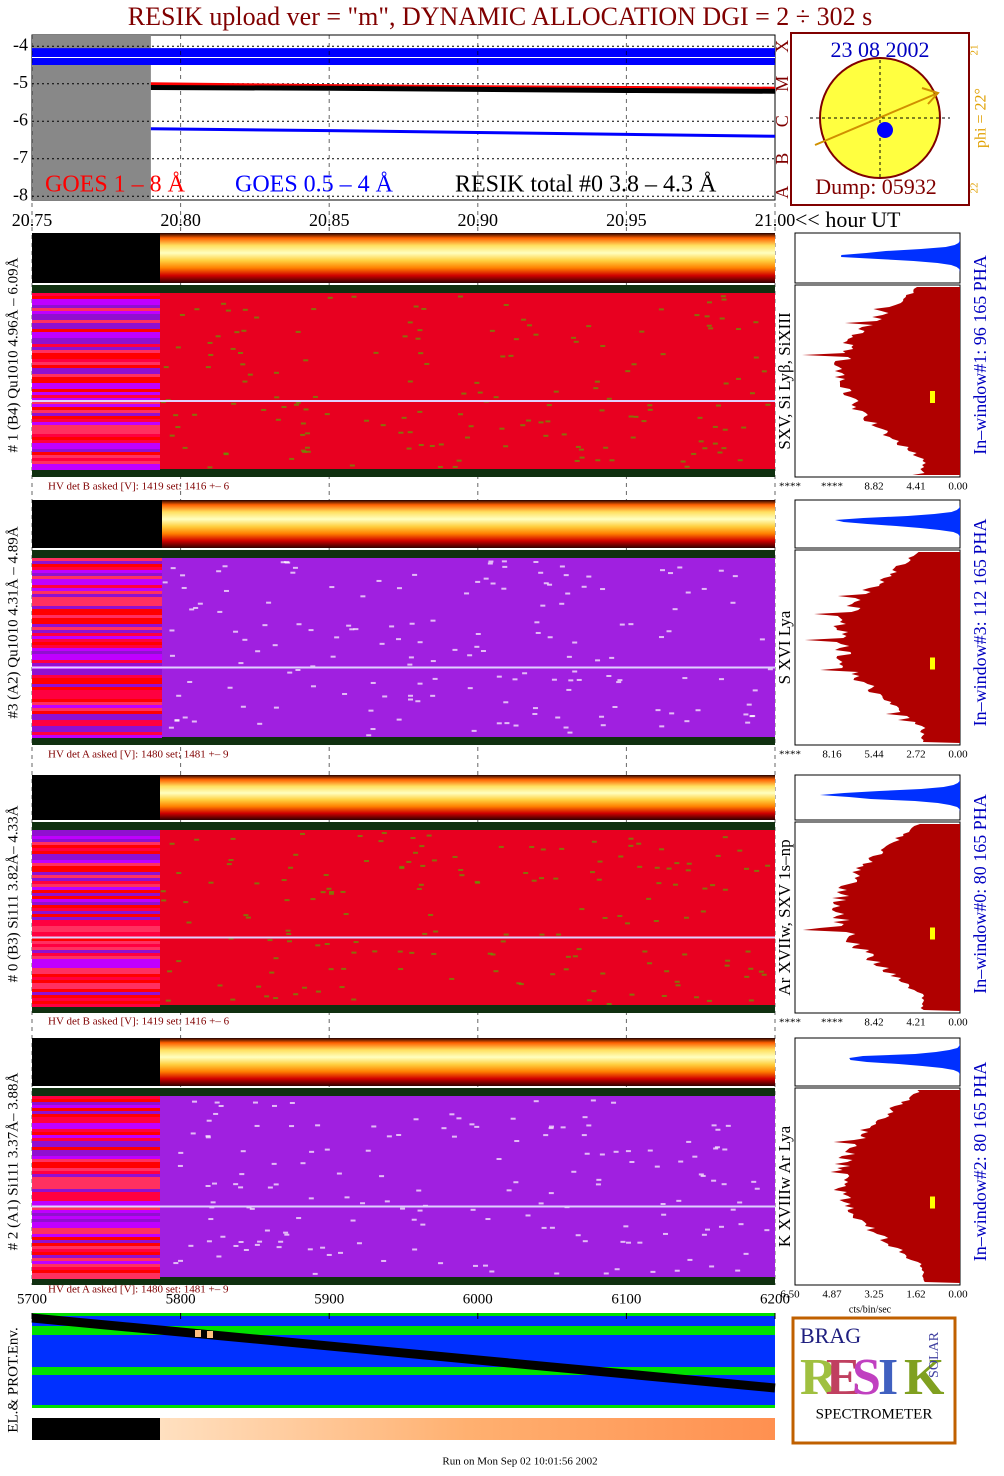 The width and height of the screenshot is (1004, 1476). Describe the element at coordinates (20, 44) in the screenshot. I see `y-tick-label: -4` at that location.